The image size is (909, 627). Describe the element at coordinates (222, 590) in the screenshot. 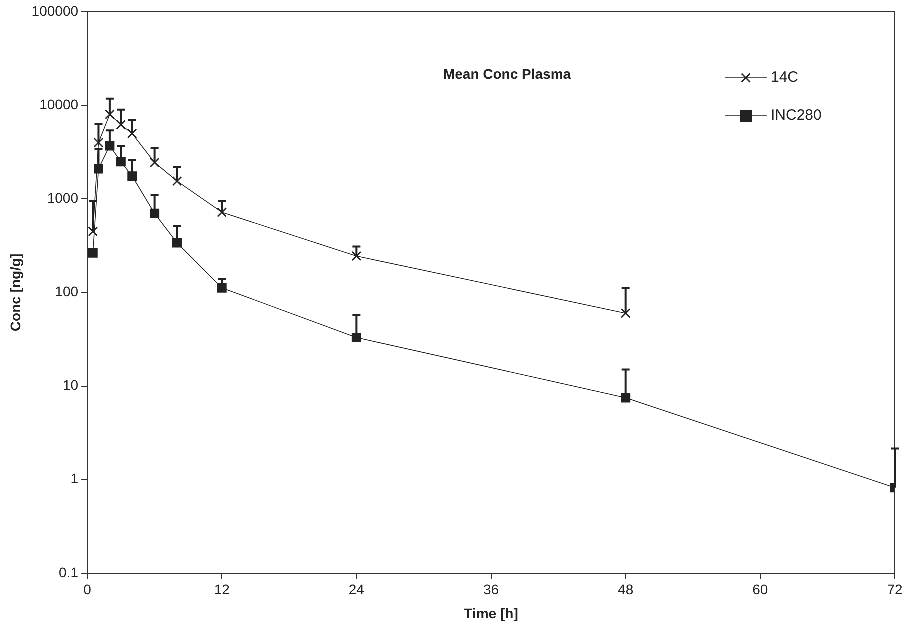

I see `x-tick-label: 12` at that location.